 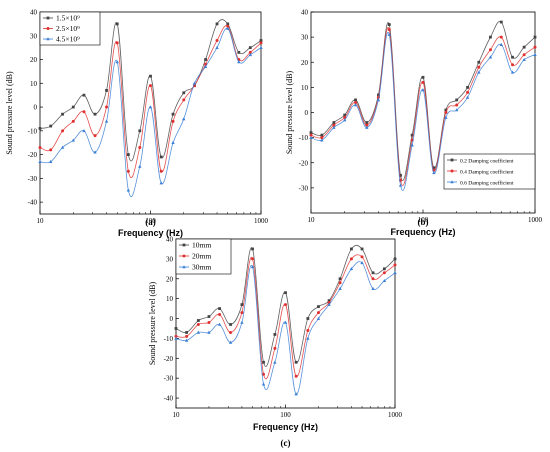 I want to click on legend-box, so click(x=489, y=171).